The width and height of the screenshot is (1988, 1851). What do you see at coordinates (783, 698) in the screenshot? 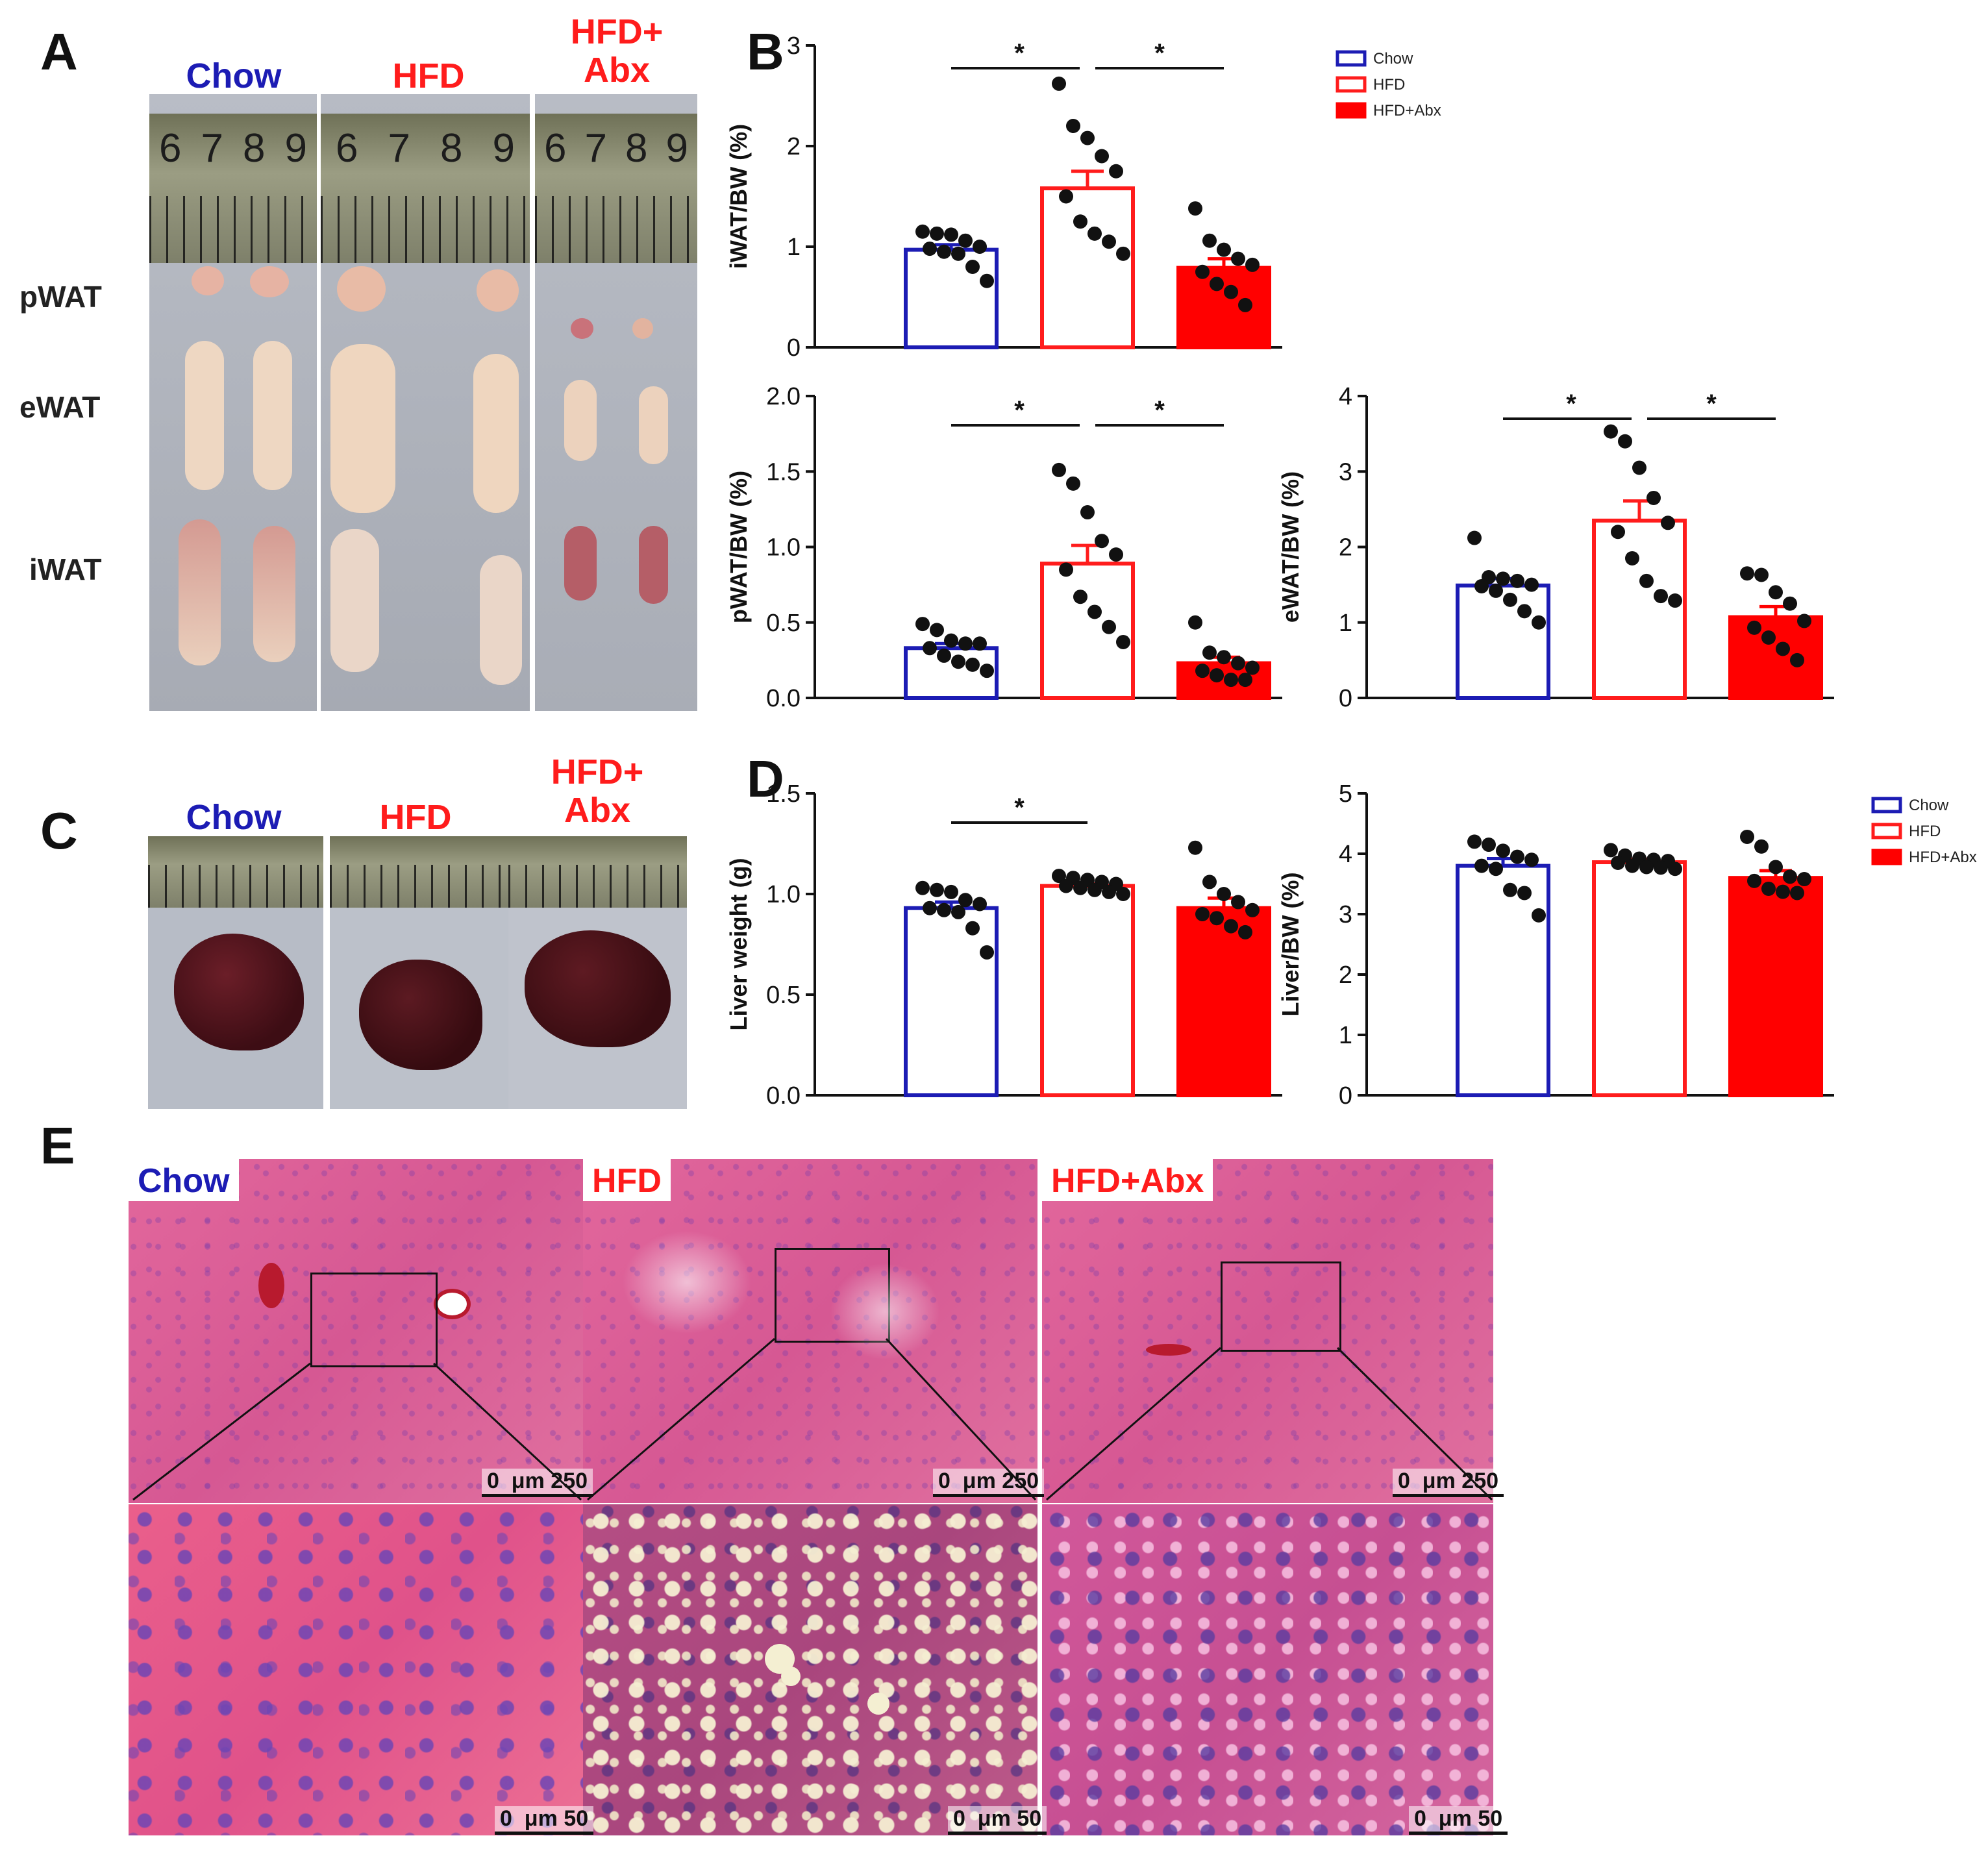
I see `y-tick-label: 0.0` at bounding box center [783, 698].